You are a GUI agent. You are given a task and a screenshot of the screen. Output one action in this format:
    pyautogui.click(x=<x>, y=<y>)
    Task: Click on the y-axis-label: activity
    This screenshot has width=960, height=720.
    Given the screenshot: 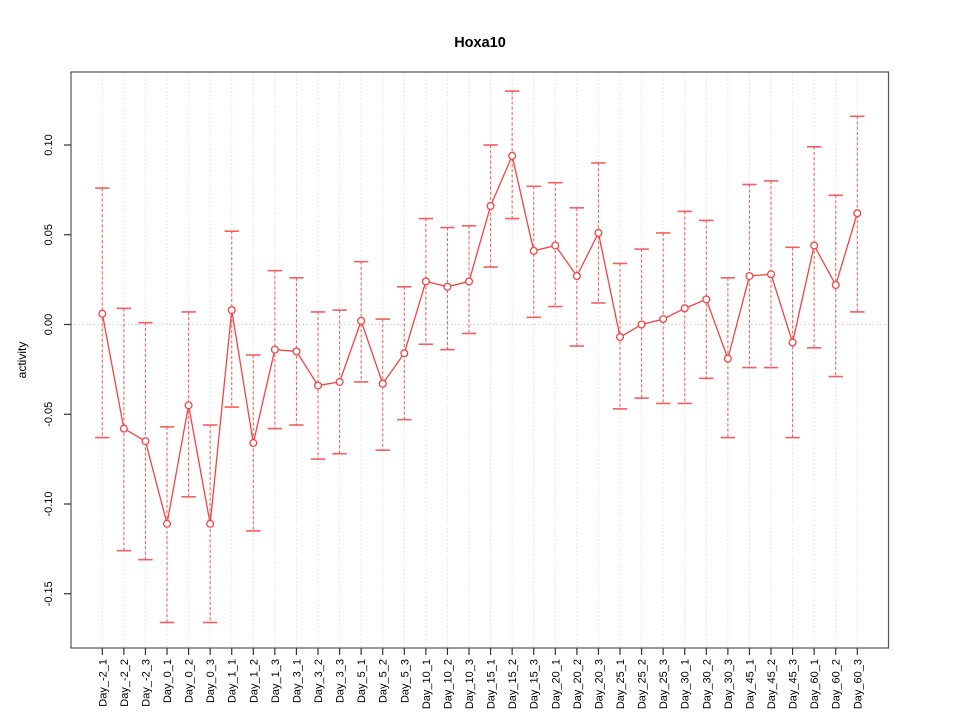 What is the action you would take?
    pyautogui.click(x=22, y=360)
    